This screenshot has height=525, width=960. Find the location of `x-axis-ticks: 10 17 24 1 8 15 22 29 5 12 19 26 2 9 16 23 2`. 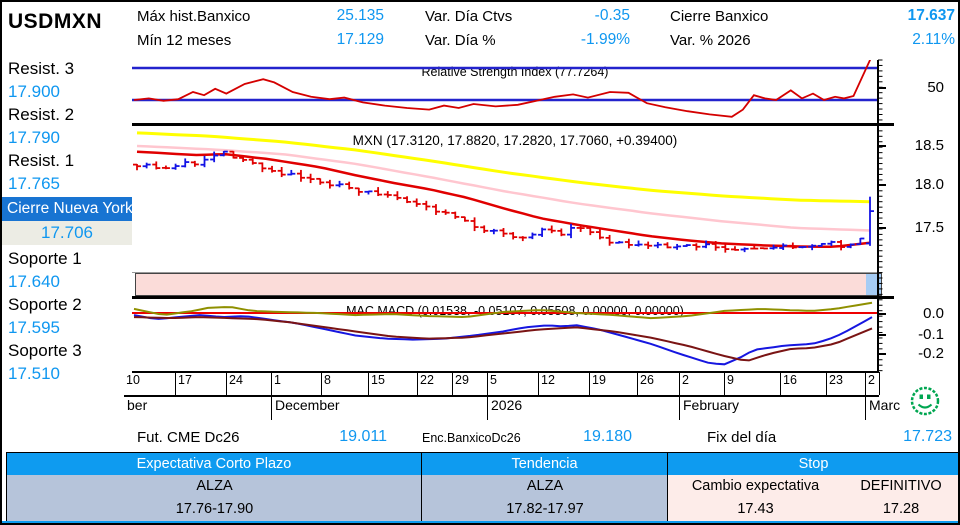

x-axis-ticks: 10 17 24 1 8 15 22 29 5 12 19 26 2 9 16 23 2 is located at coordinates (501, 384).